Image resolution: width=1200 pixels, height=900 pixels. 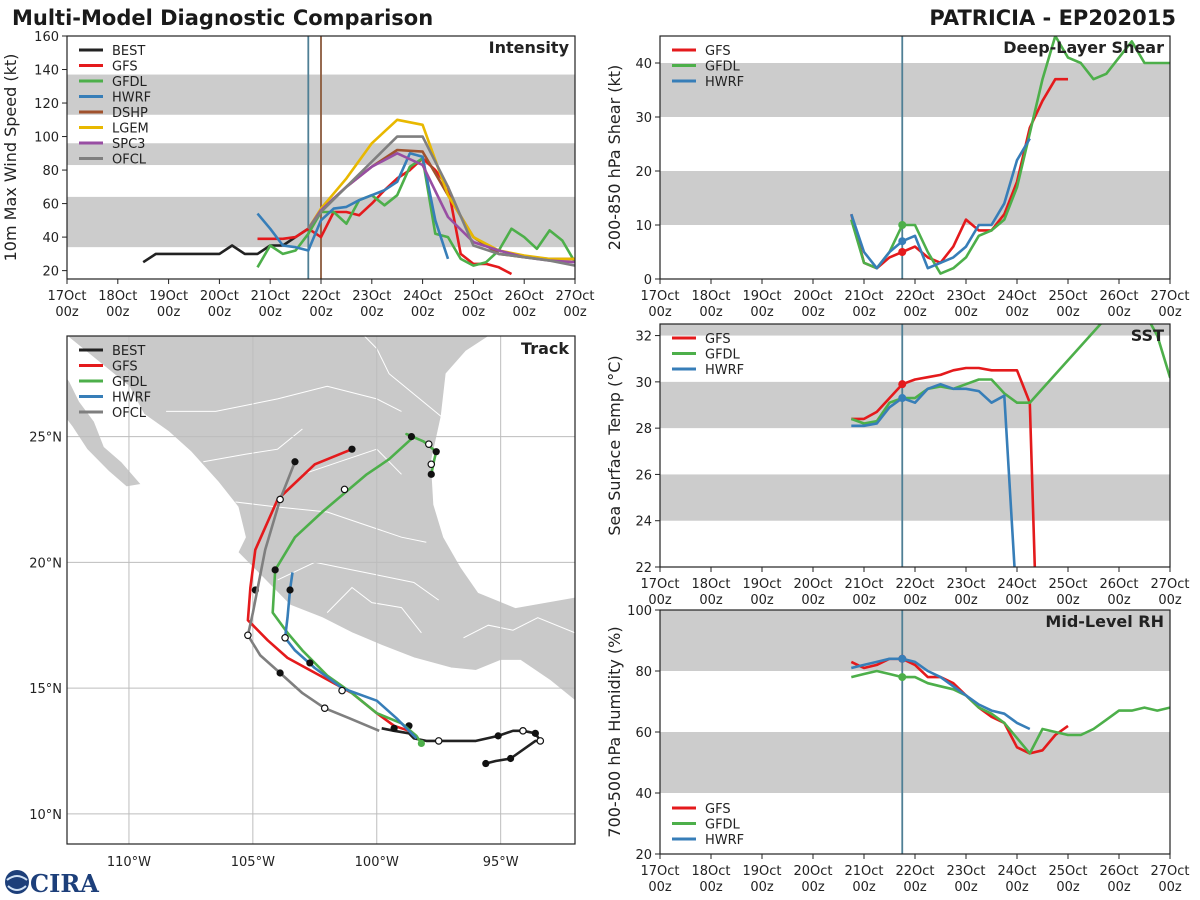 I want to click on sst-title: SST, so click(x=1147, y=335).